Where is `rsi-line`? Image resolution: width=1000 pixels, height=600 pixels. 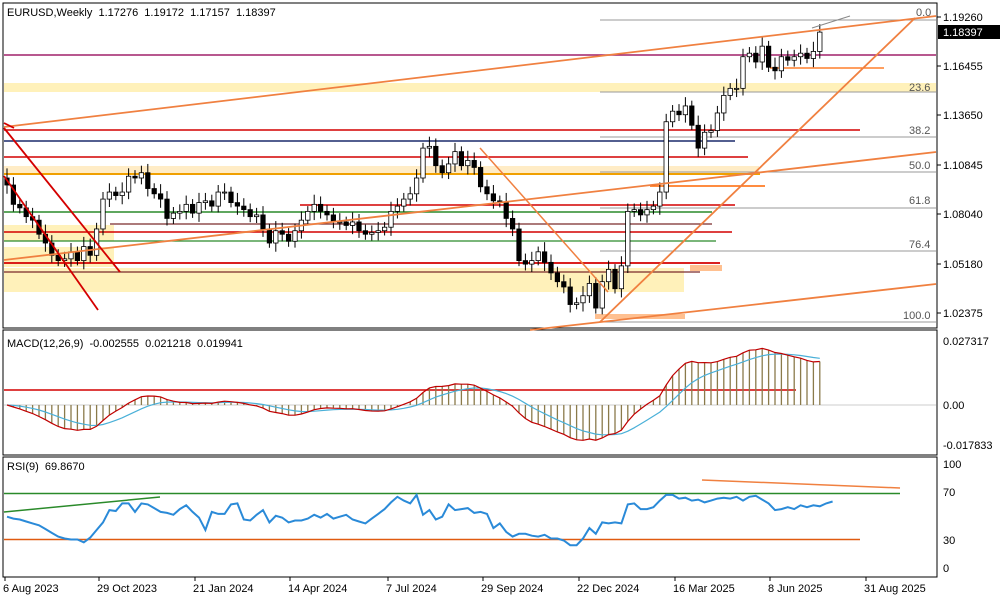
rsi-line is located at coordinates (419, 519).